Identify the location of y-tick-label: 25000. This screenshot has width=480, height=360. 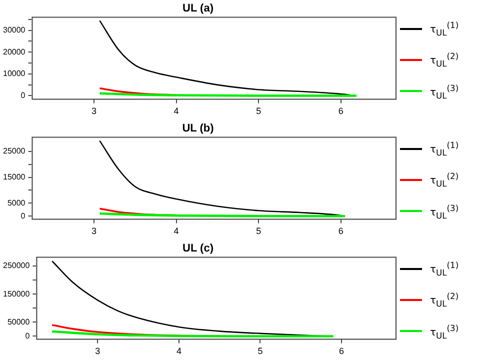
(14, 151).